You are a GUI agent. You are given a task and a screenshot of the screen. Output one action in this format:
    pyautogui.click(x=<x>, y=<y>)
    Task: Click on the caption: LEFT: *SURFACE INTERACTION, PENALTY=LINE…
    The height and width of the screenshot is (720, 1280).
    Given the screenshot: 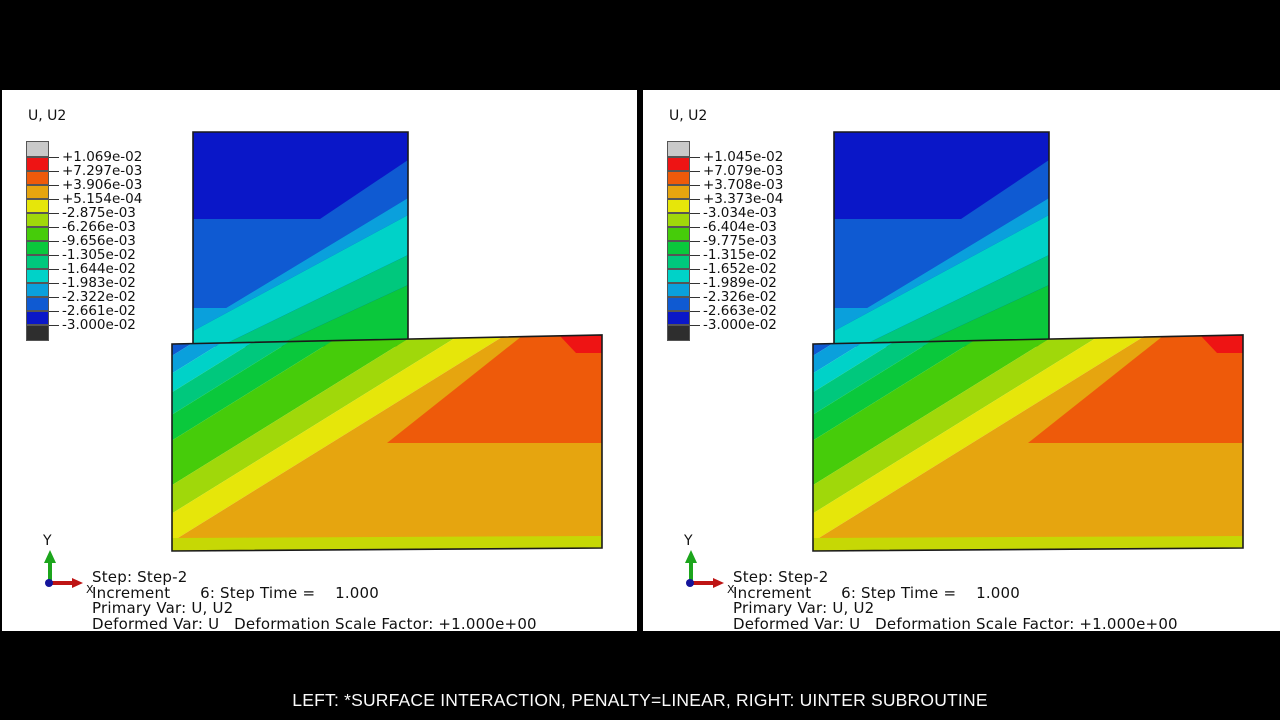 What is the action you would take?
    pyautogui.click(x=640, y=700)
    